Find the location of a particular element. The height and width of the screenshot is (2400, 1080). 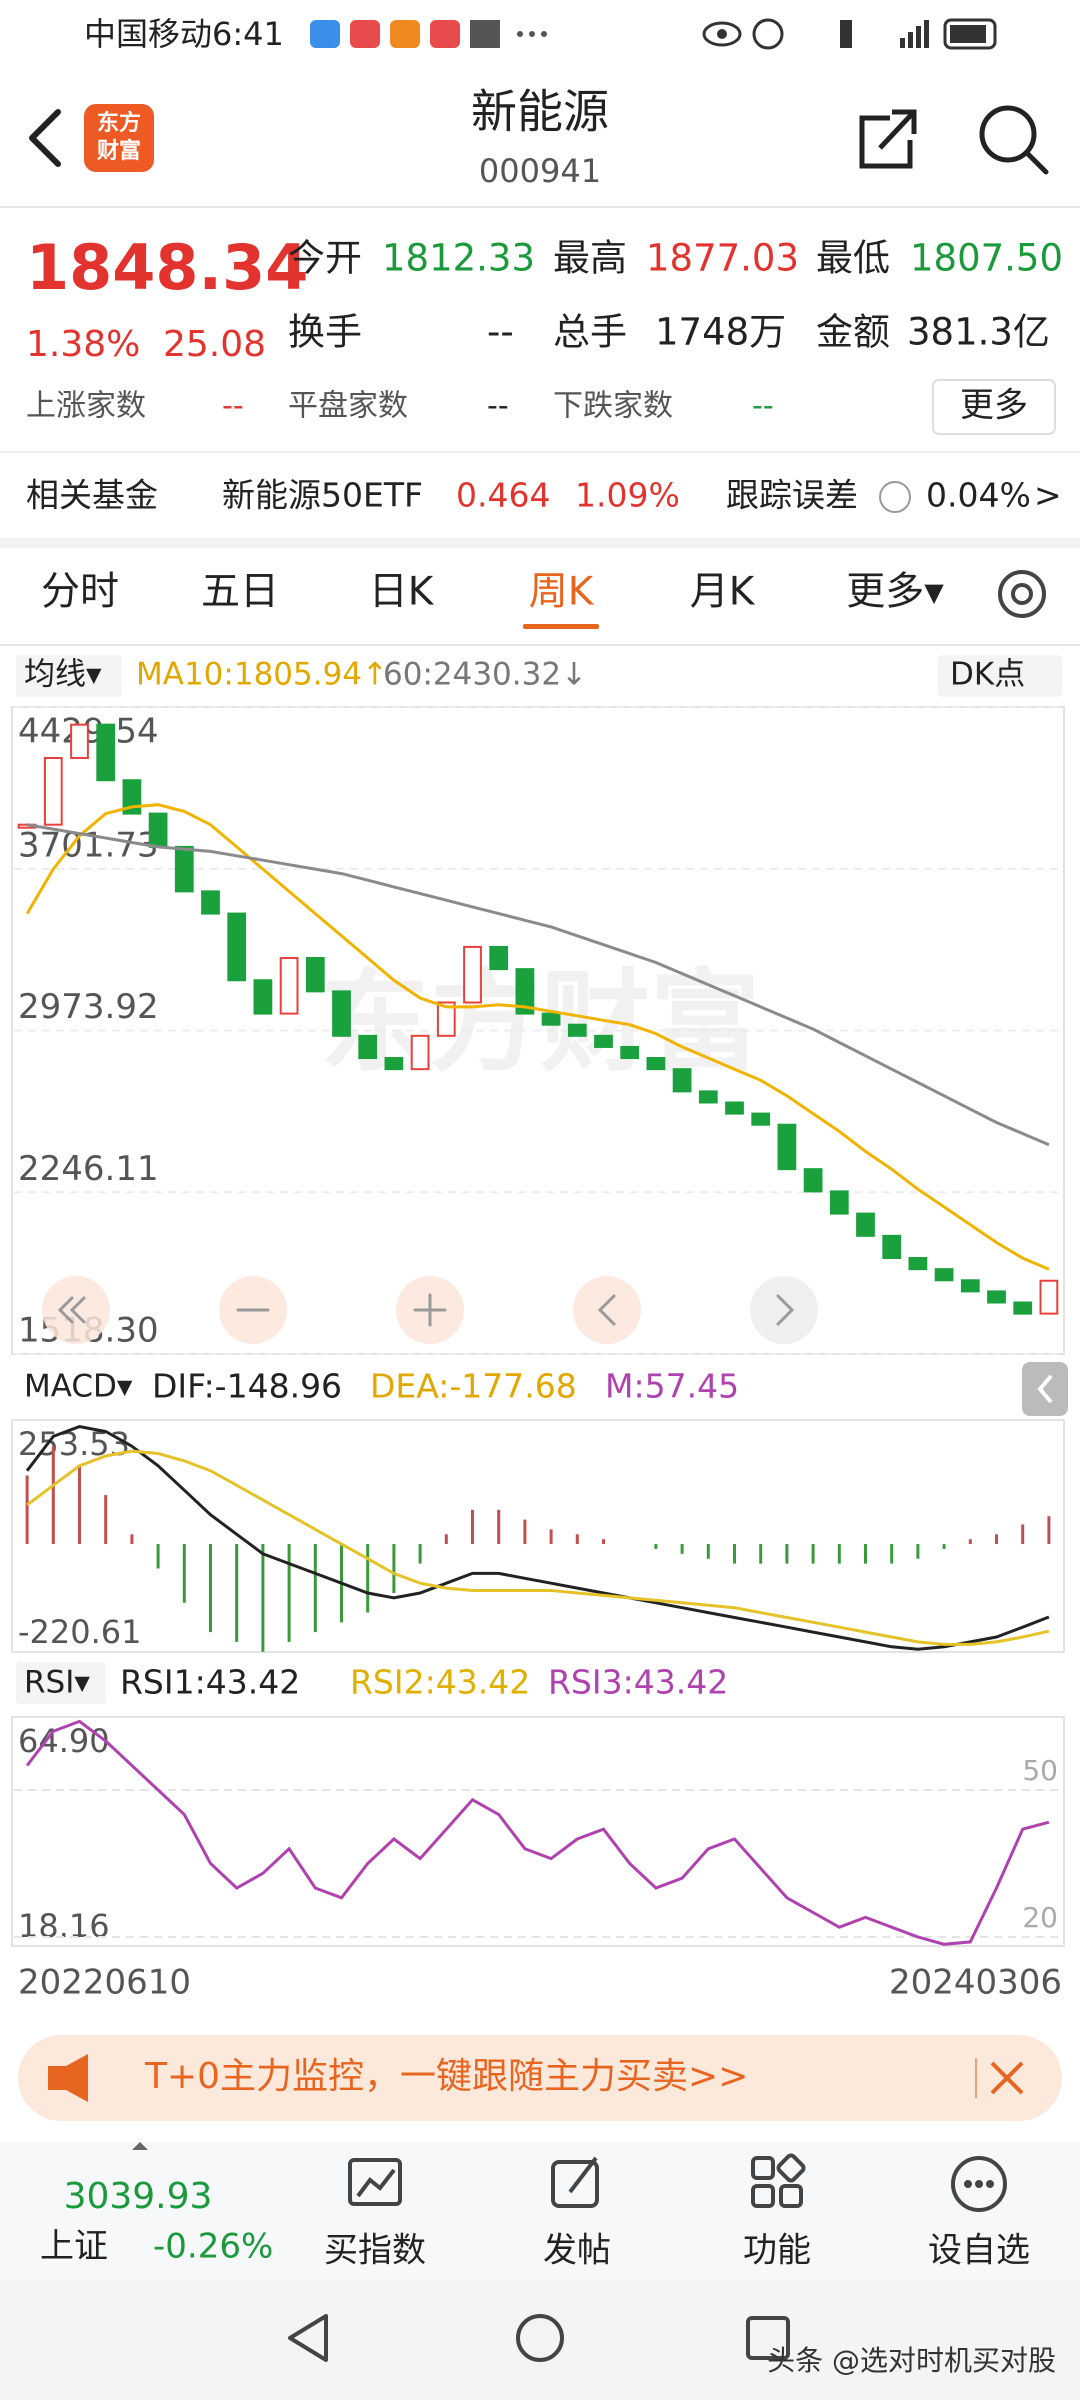

tab: 周K is located at coordinates (562, 592).